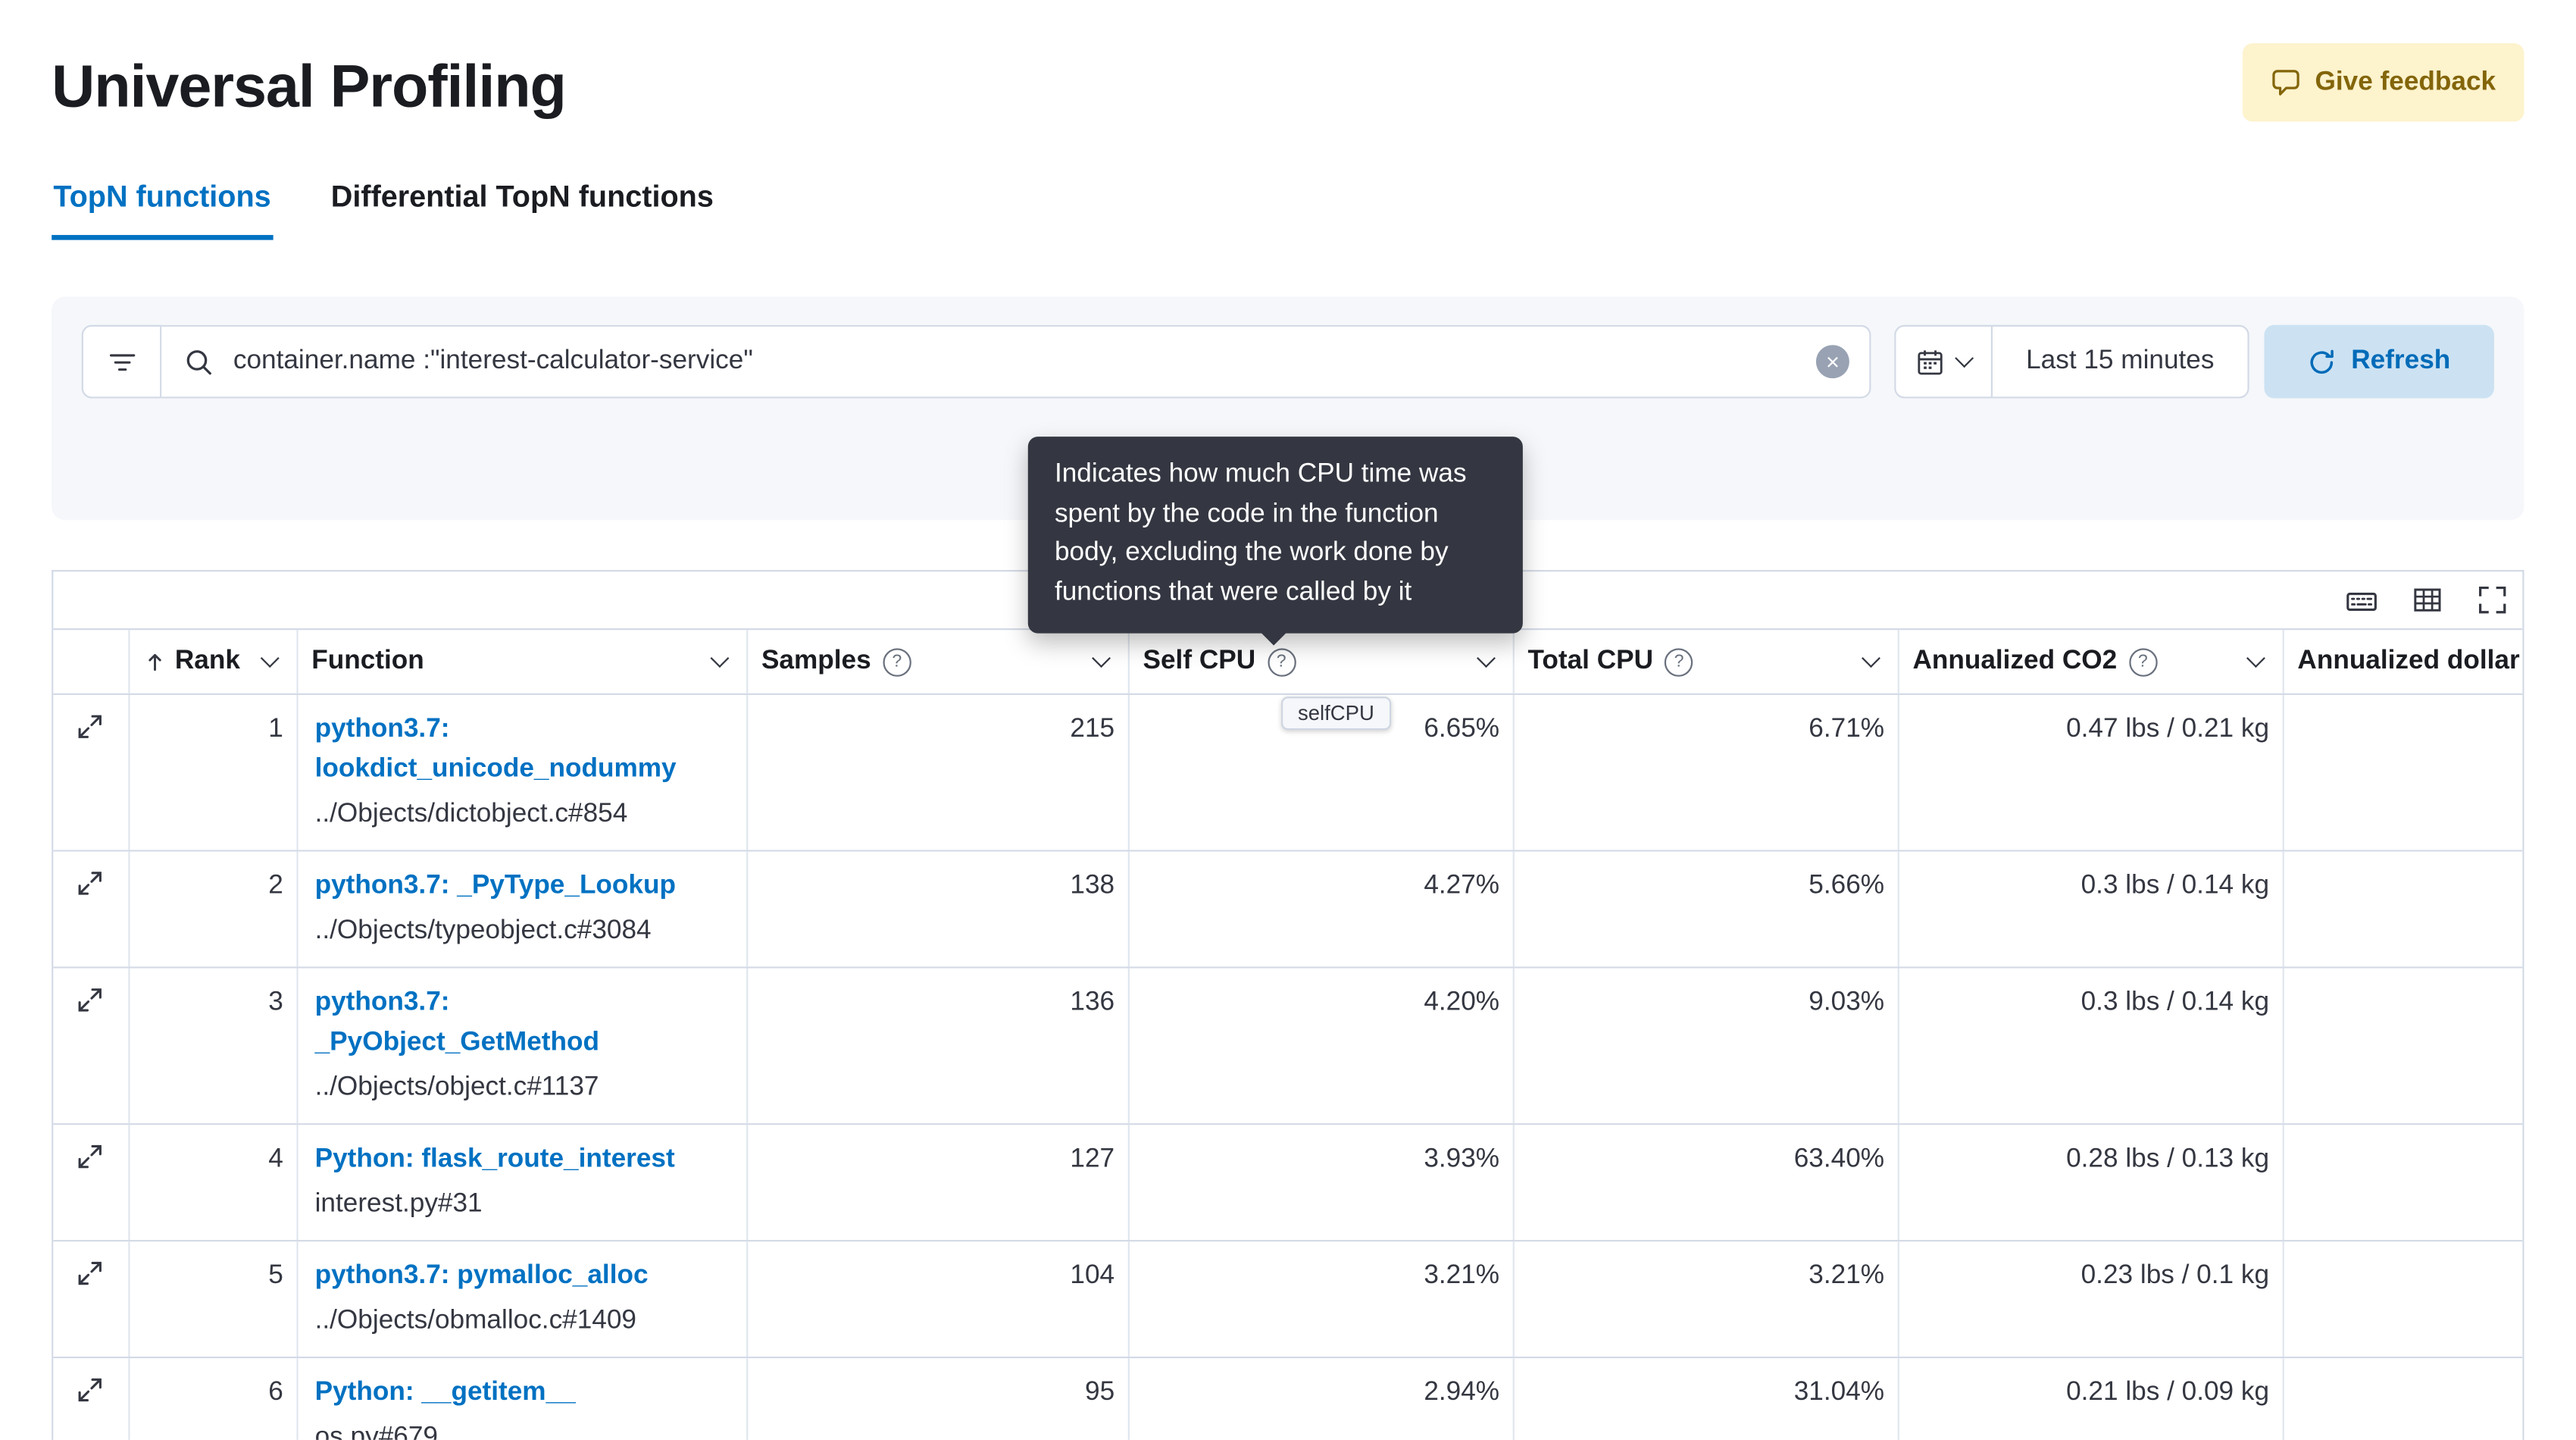 Image resolution: width=2576 pixels, height=1440 pixels. I want to click on tab-differential-topn-functions: Differential TopN functions, so click(522, 197).